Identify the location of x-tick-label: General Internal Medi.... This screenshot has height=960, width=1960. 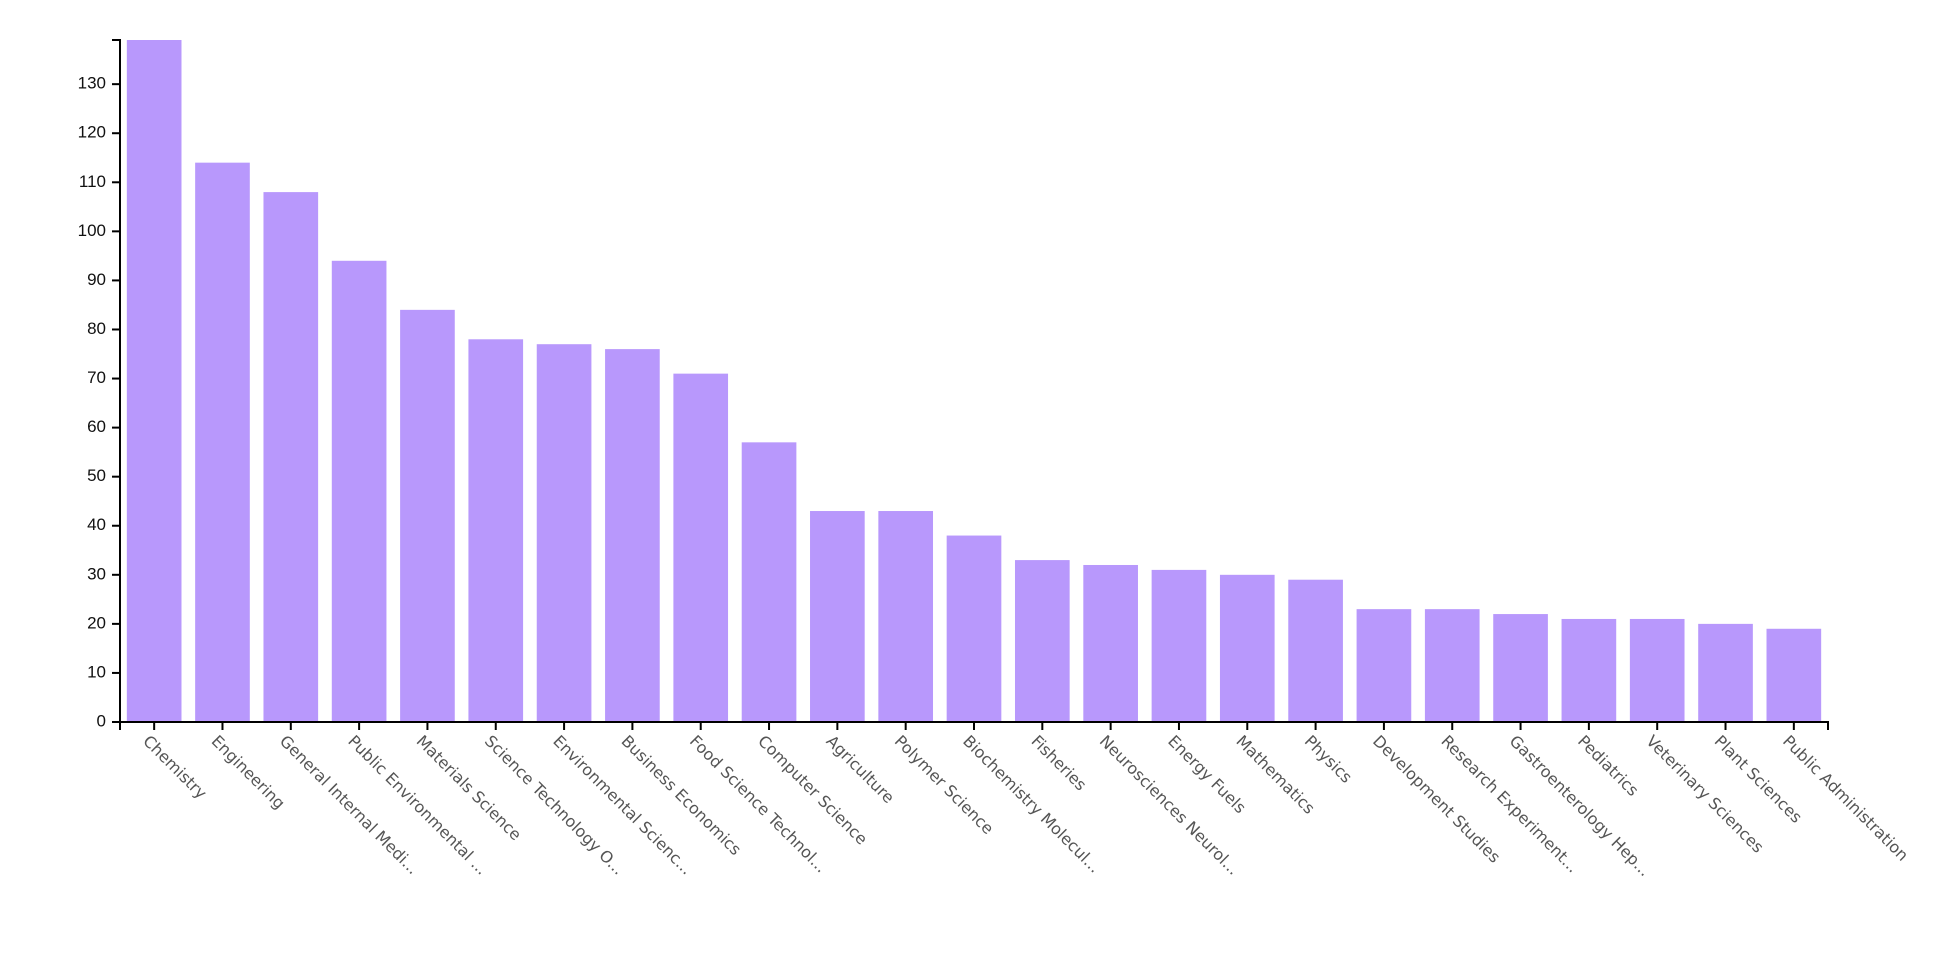
(349, 804).